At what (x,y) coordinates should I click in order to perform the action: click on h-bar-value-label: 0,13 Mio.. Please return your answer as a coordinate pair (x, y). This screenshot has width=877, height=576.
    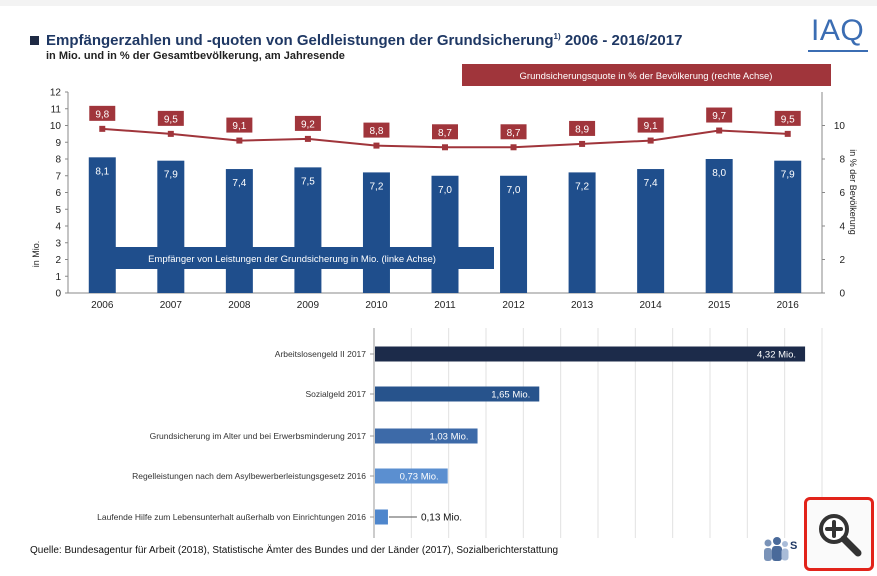
    Looking at the image, I should click on (441, 518).